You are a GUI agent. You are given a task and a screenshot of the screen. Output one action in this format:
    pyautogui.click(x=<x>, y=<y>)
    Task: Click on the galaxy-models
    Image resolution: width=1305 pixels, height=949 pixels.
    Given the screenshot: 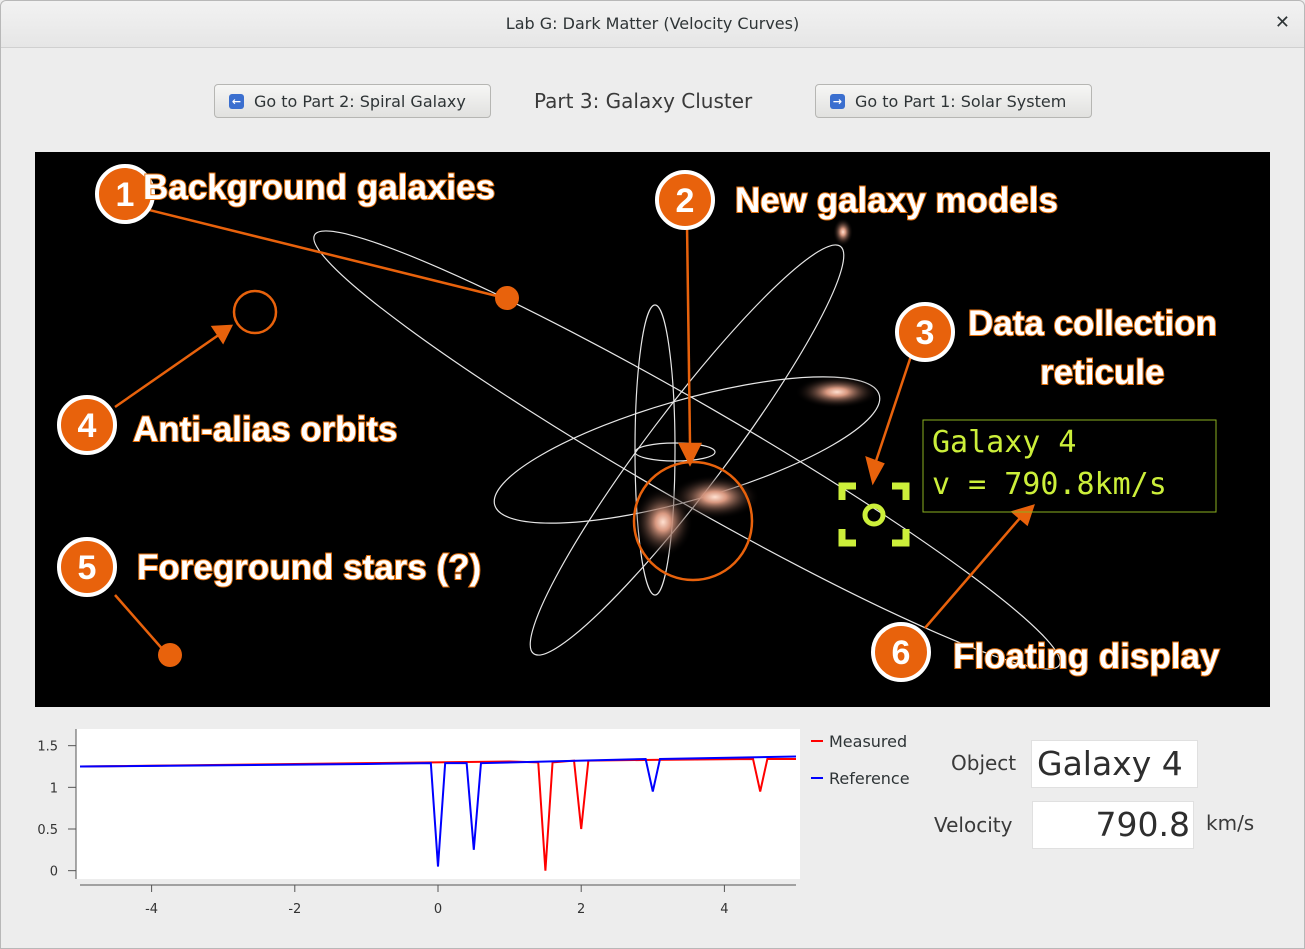 What is the action you would take?
    pyautogui.click(x=756, y=387)
    